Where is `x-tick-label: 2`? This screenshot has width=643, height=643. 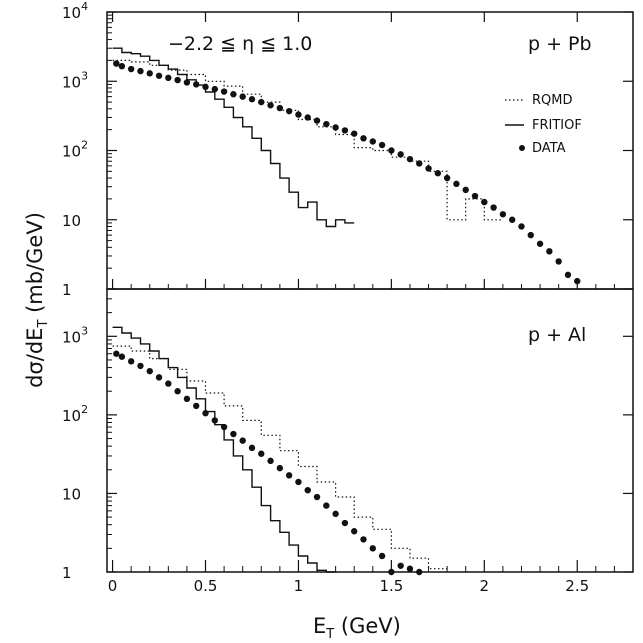 x-tick-label: 2 is located at coordinates (485, 586).